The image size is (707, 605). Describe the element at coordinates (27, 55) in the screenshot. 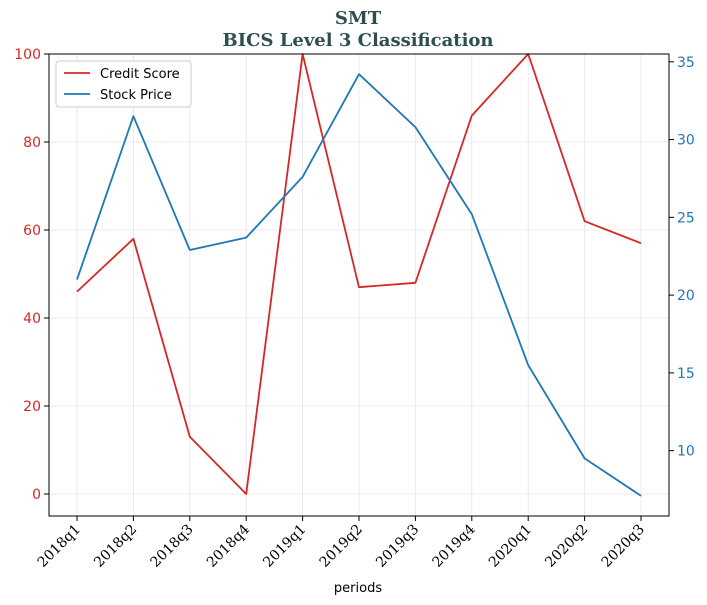

I see `left-tick-label: 100` at that location.